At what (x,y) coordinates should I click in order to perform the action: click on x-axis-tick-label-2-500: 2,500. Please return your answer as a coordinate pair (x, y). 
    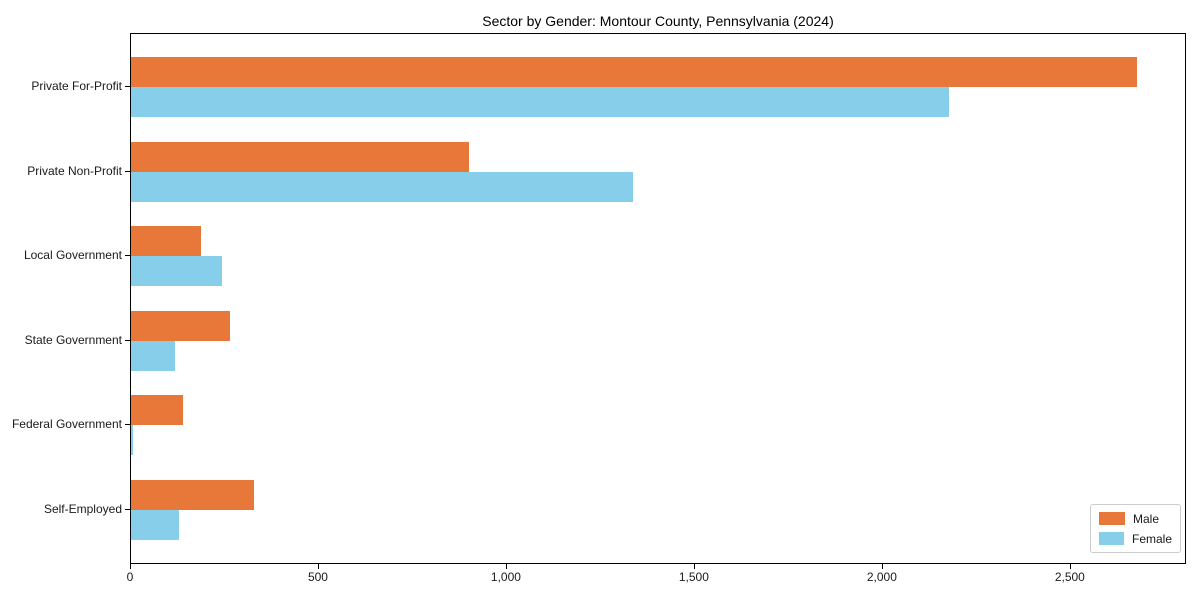
    Looking at the image, I should click on (1069, 577).